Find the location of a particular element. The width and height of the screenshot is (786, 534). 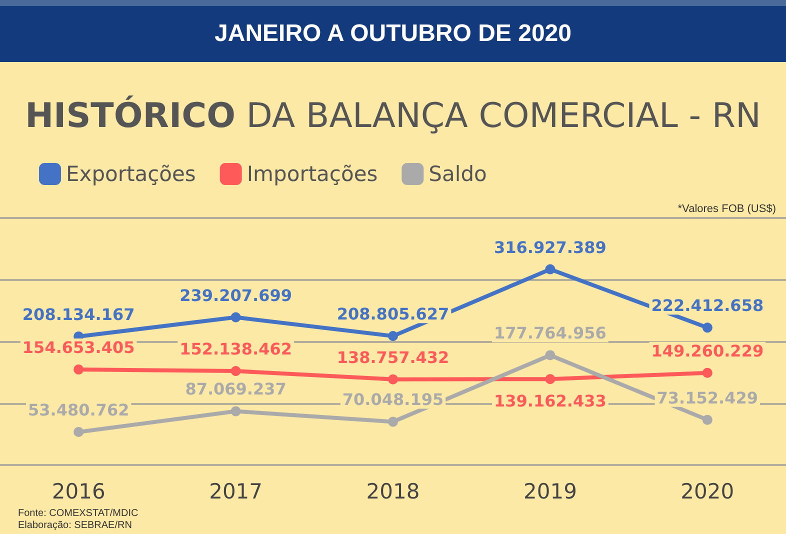

data-label: 139.162.433 is located at coordinates (550, 401).